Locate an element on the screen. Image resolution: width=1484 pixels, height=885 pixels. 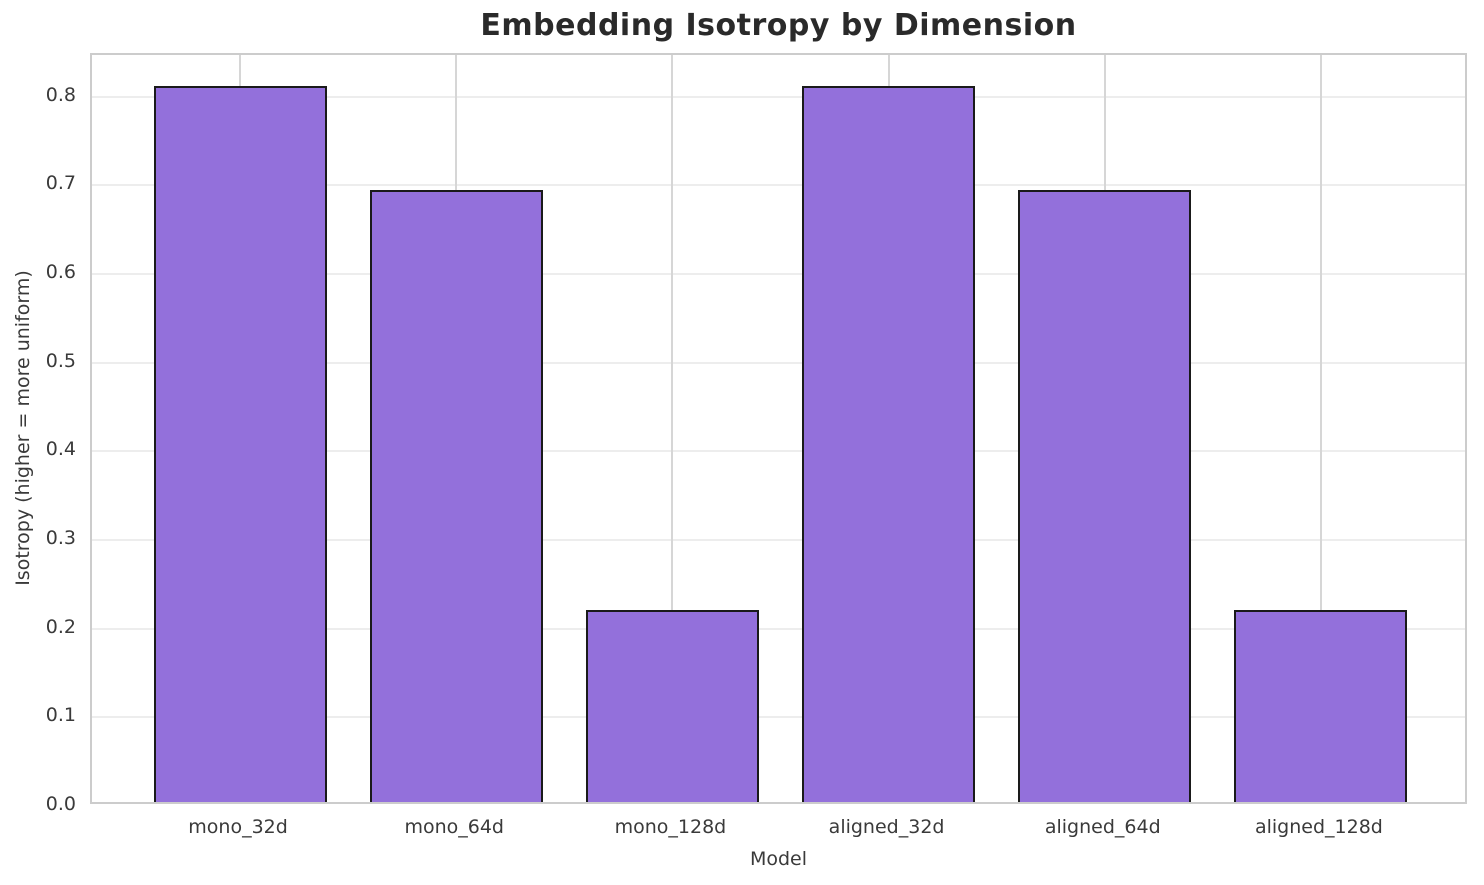
x-tick-label-mono_32d: mono_32d is located at coordinates (238, 827).